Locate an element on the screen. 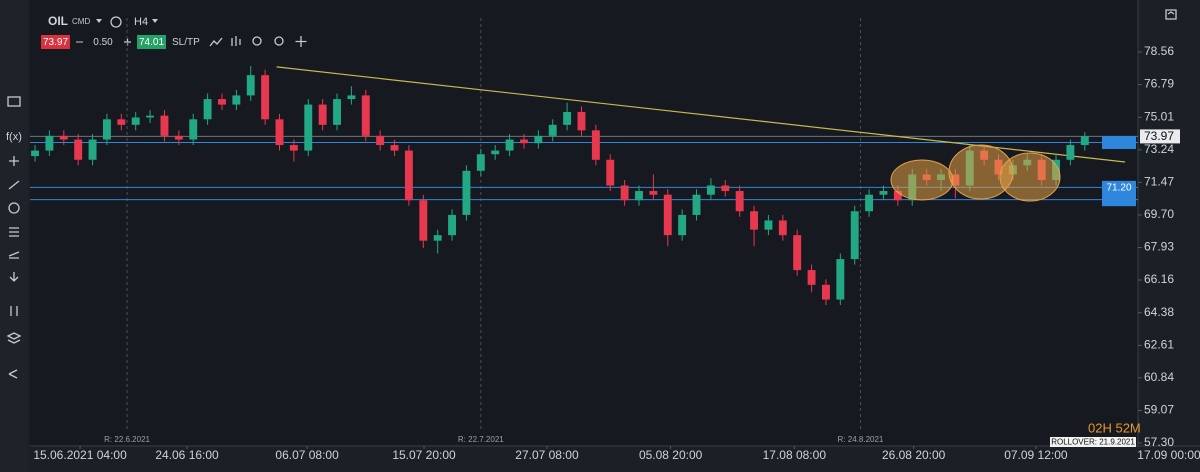 The height and width of the screenshot is (472, 1200). rollover-label: R: 24.8.2021 is located at coordinates (861, 439).